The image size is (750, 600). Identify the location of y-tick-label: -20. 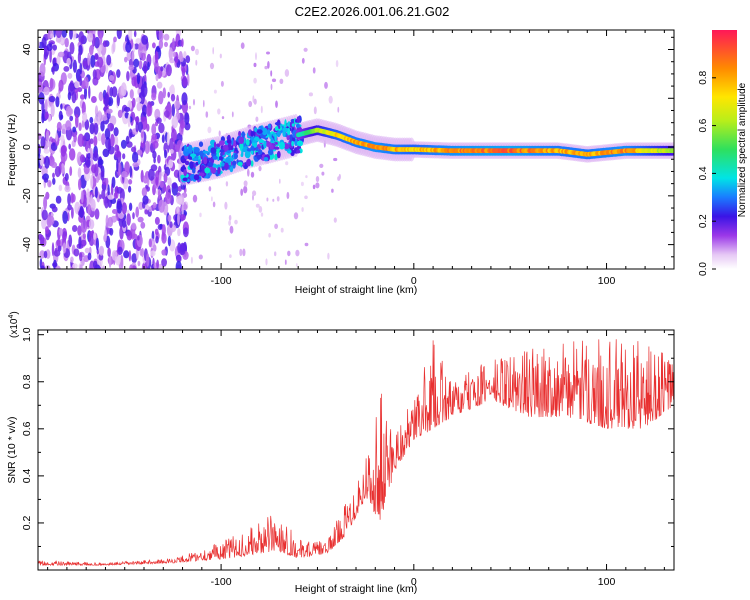
(27, 195).